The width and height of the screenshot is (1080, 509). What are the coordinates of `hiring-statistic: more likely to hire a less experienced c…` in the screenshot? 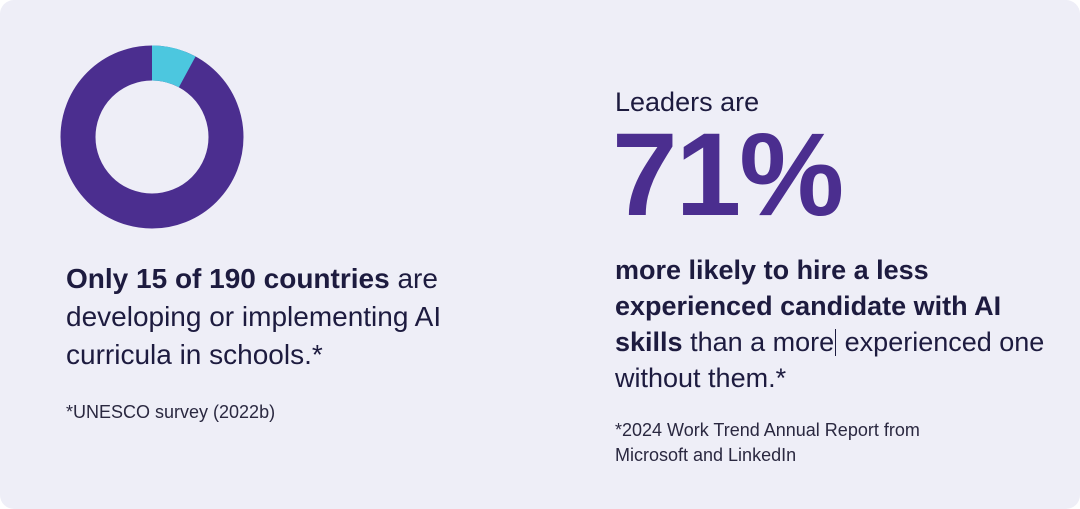 It's located at (835, 324).